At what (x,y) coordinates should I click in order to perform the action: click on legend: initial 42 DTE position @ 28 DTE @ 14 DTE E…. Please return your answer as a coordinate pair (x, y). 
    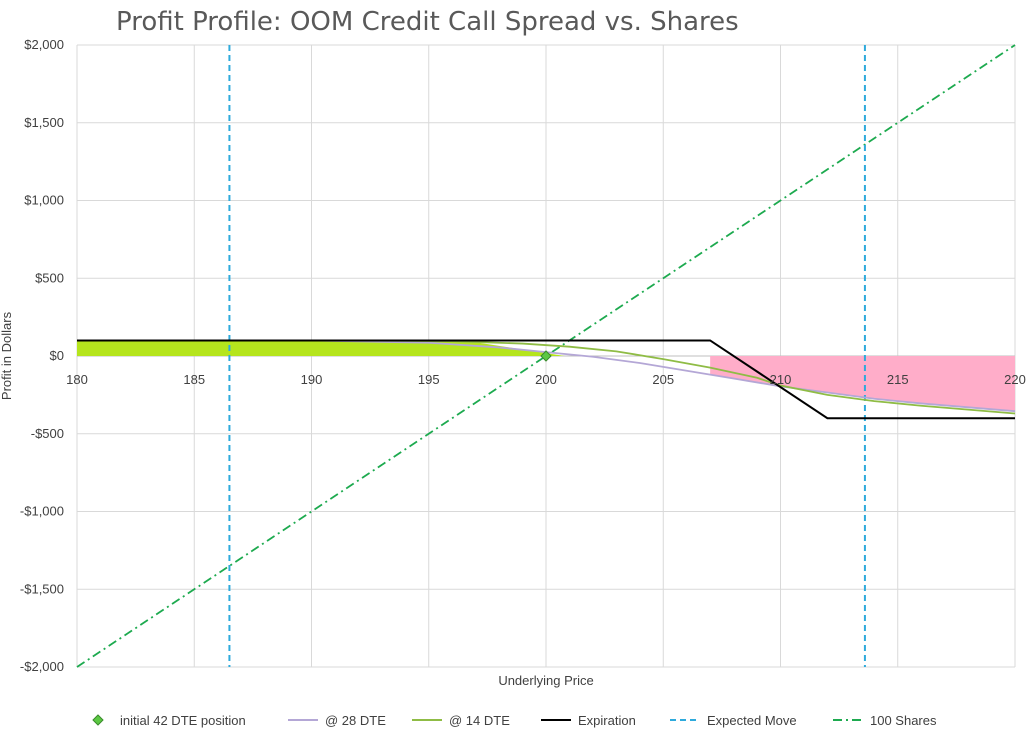
    Looking at the image, I should click on (514, 720).